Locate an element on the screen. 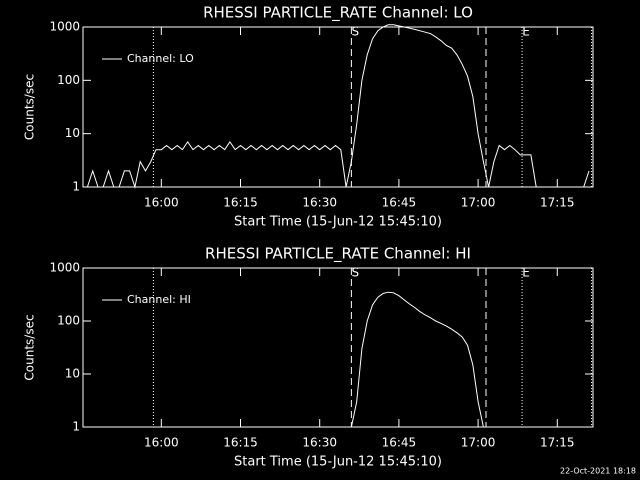 The height and width of the screenshot is (480, 640). data-line is located at coordinates (417, 359).